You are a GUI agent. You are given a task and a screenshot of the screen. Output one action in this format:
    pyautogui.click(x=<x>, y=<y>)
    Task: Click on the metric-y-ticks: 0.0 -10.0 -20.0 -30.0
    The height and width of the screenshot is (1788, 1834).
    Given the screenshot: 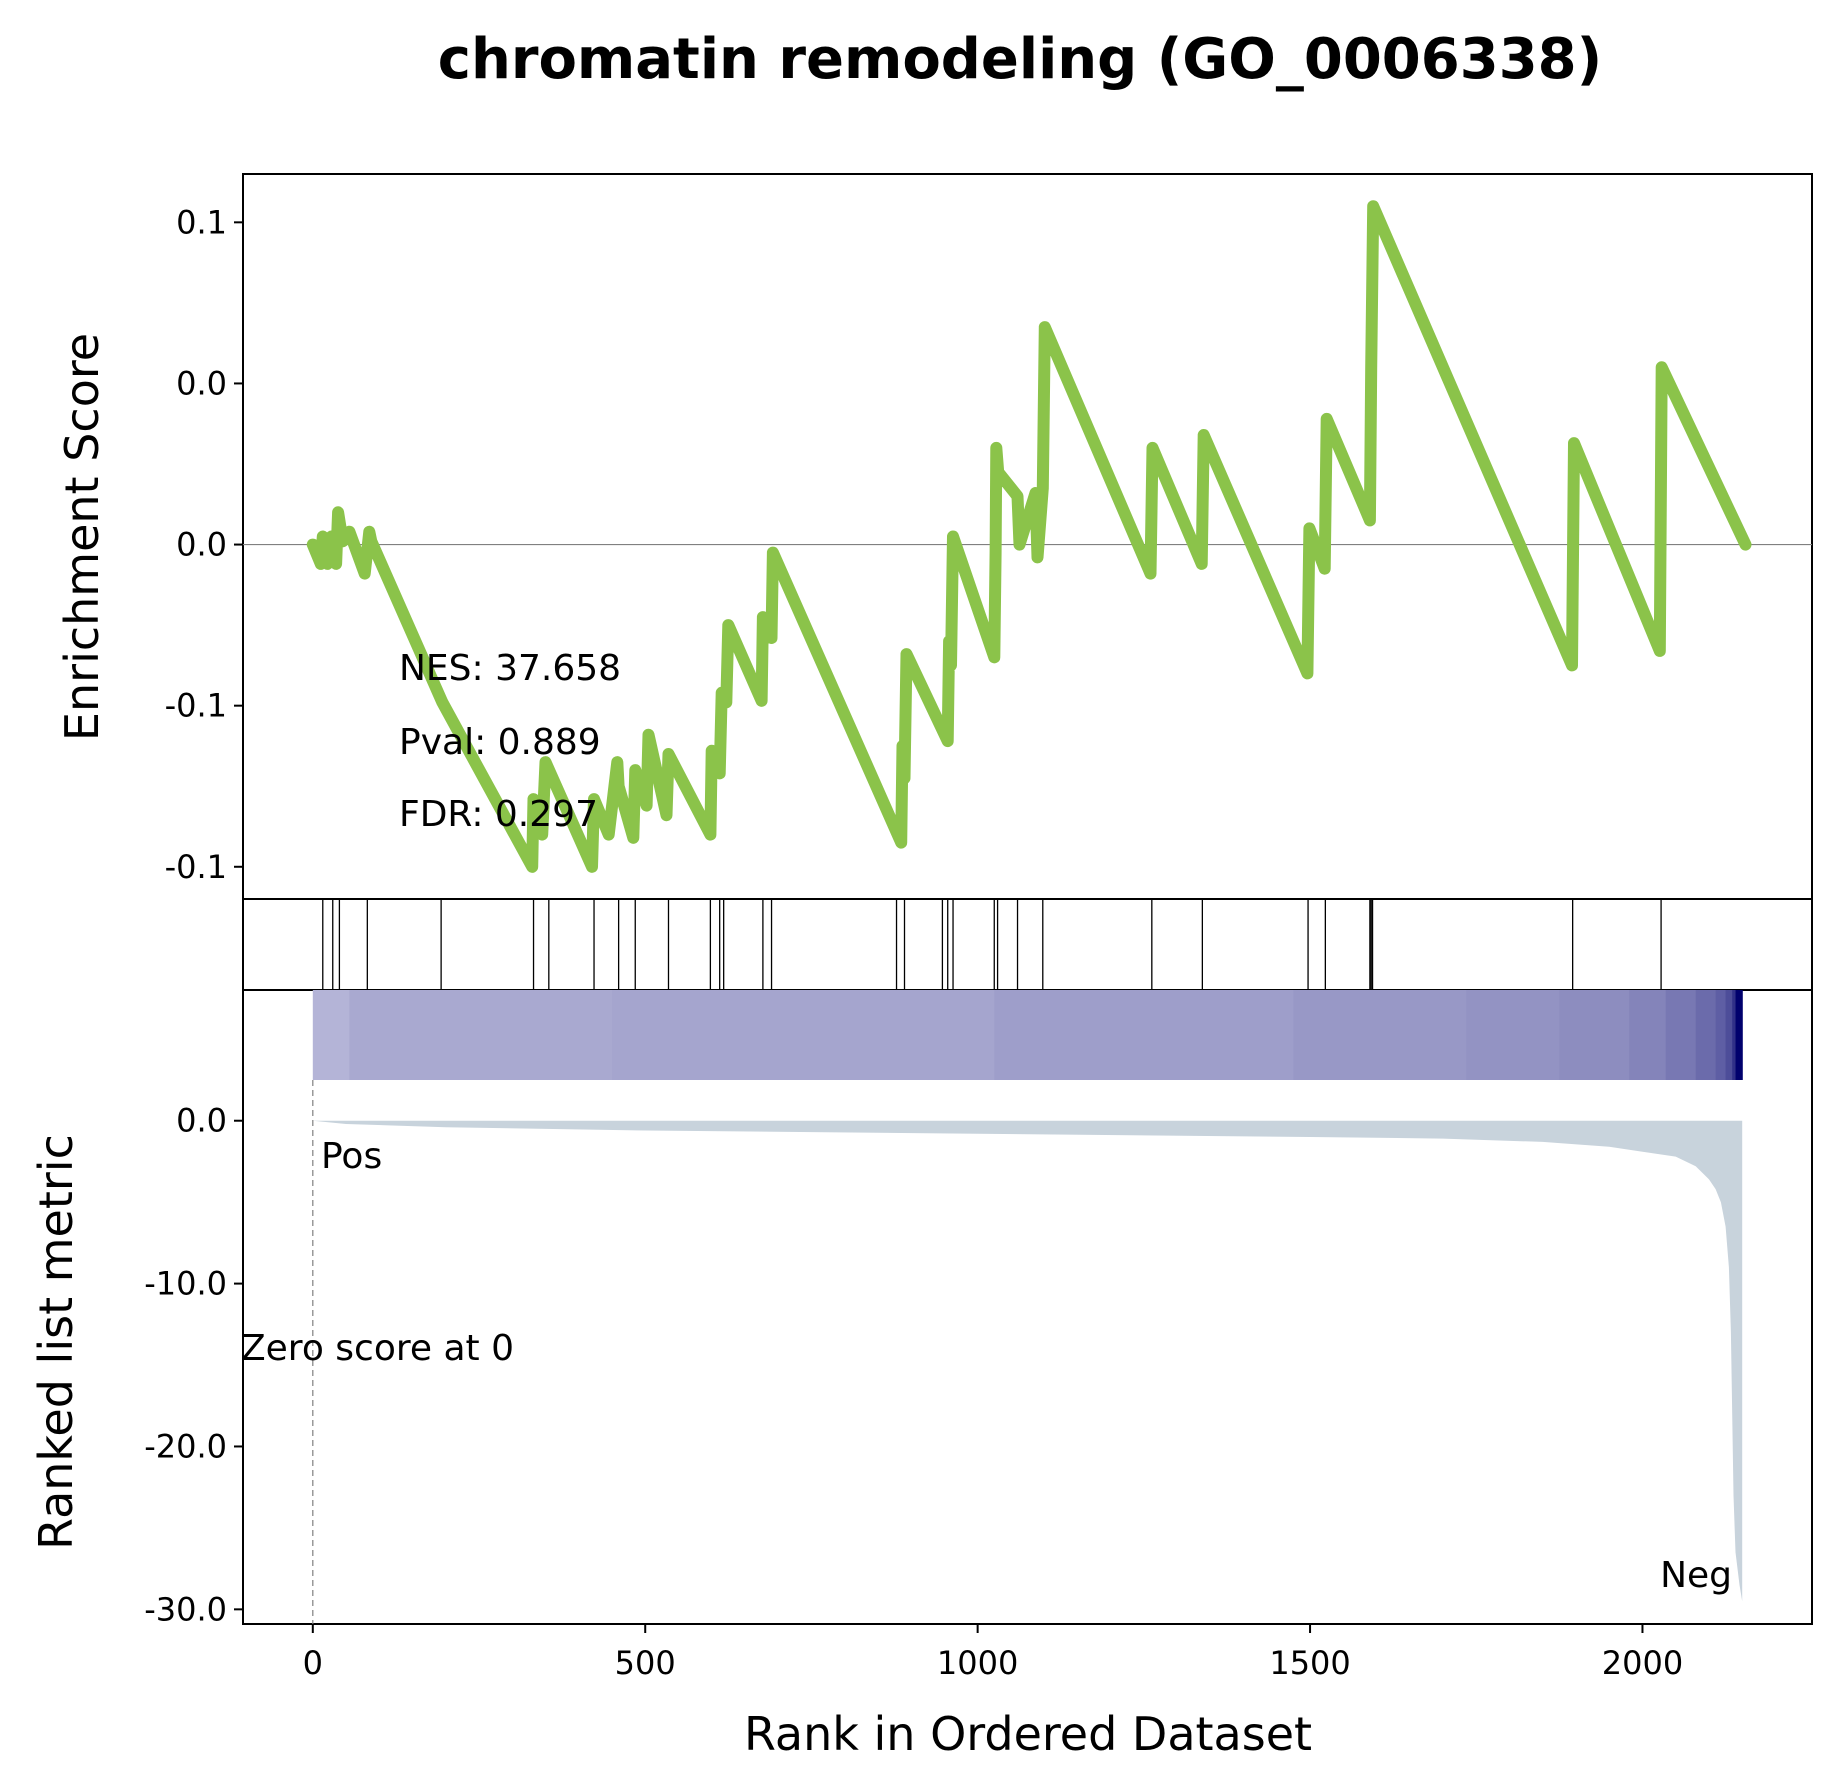 What is the action you would take?
    pyautogui.click(x=193, y=1365)
    